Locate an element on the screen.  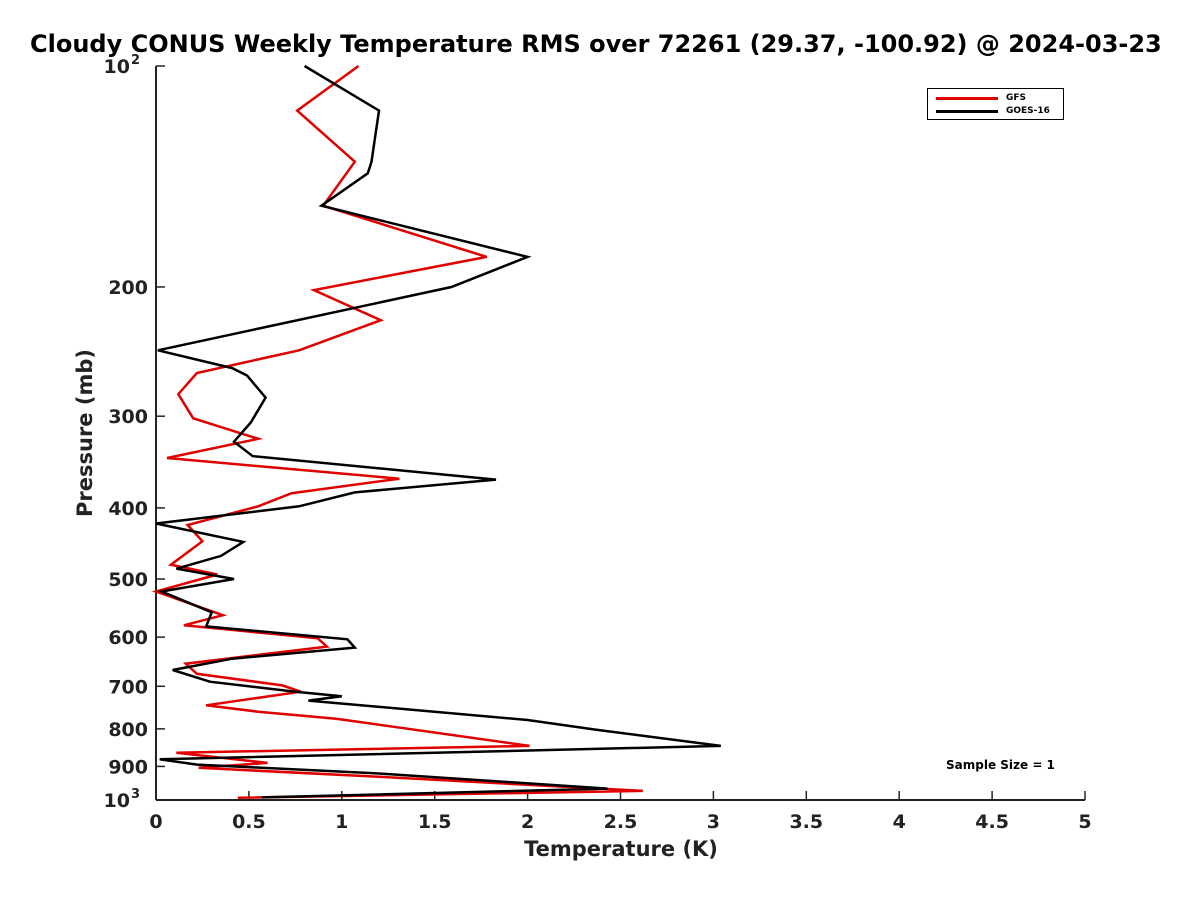
x-tick-label: 1 is located at coordinates (341, 822).